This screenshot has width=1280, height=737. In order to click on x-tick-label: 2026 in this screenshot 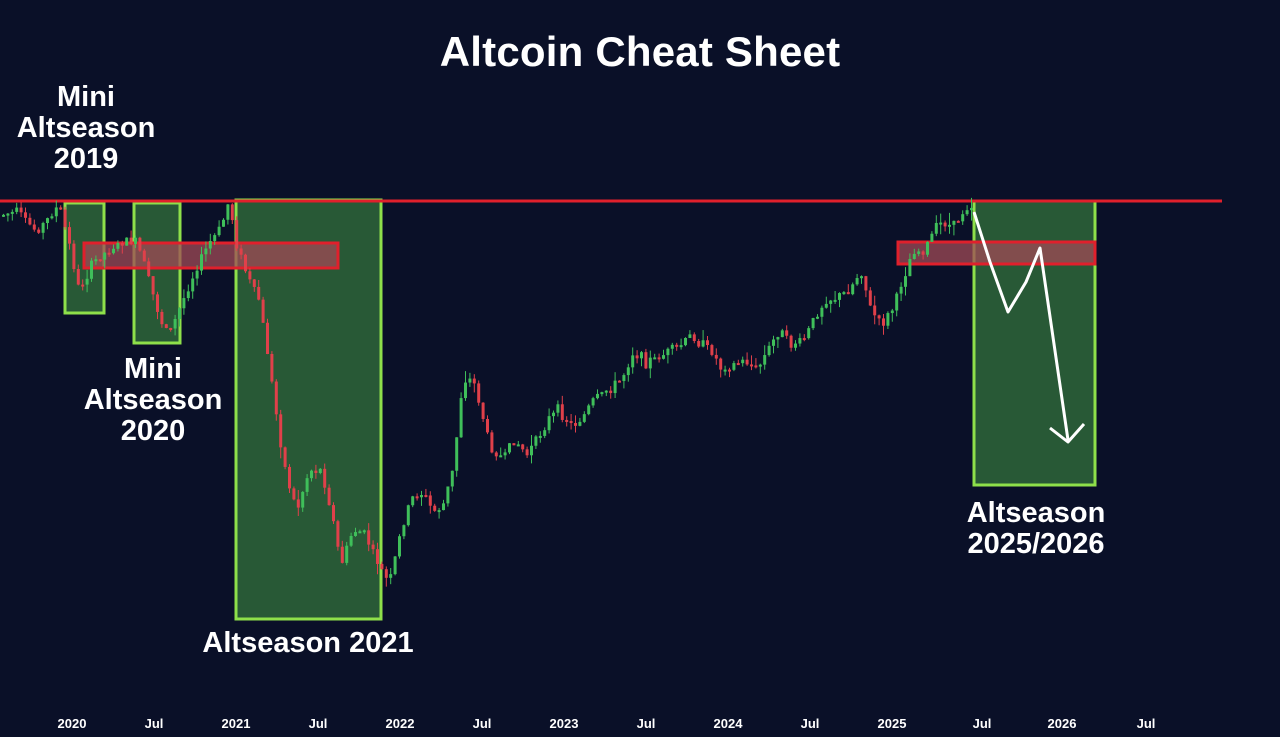, I will do `click(1062, 723)`.